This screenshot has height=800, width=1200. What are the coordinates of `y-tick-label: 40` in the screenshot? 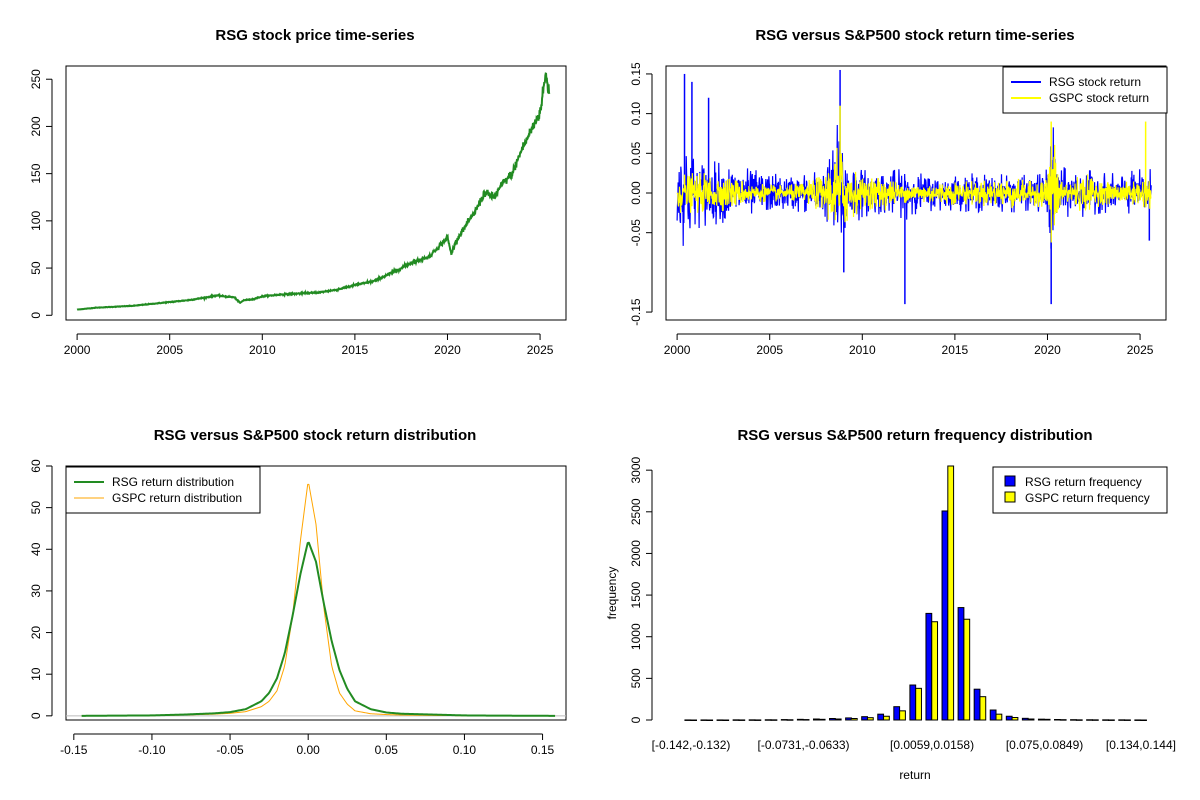 It's located at (36, 549).